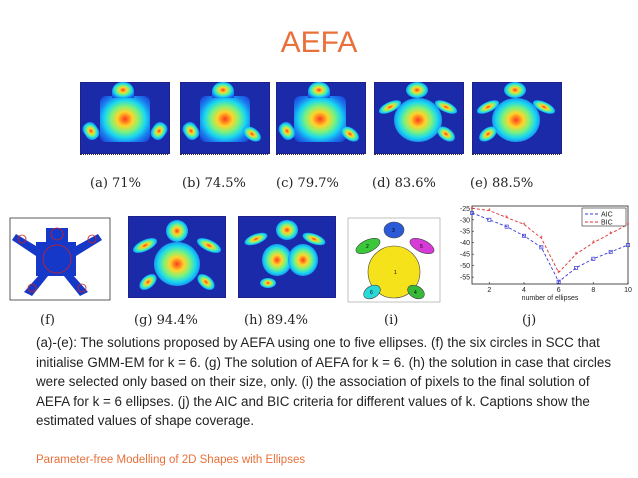  What do you see at coordinates (465, 255) in the screenshot?
I see `y-tick-label: -45` at bounding box center [465, 255].